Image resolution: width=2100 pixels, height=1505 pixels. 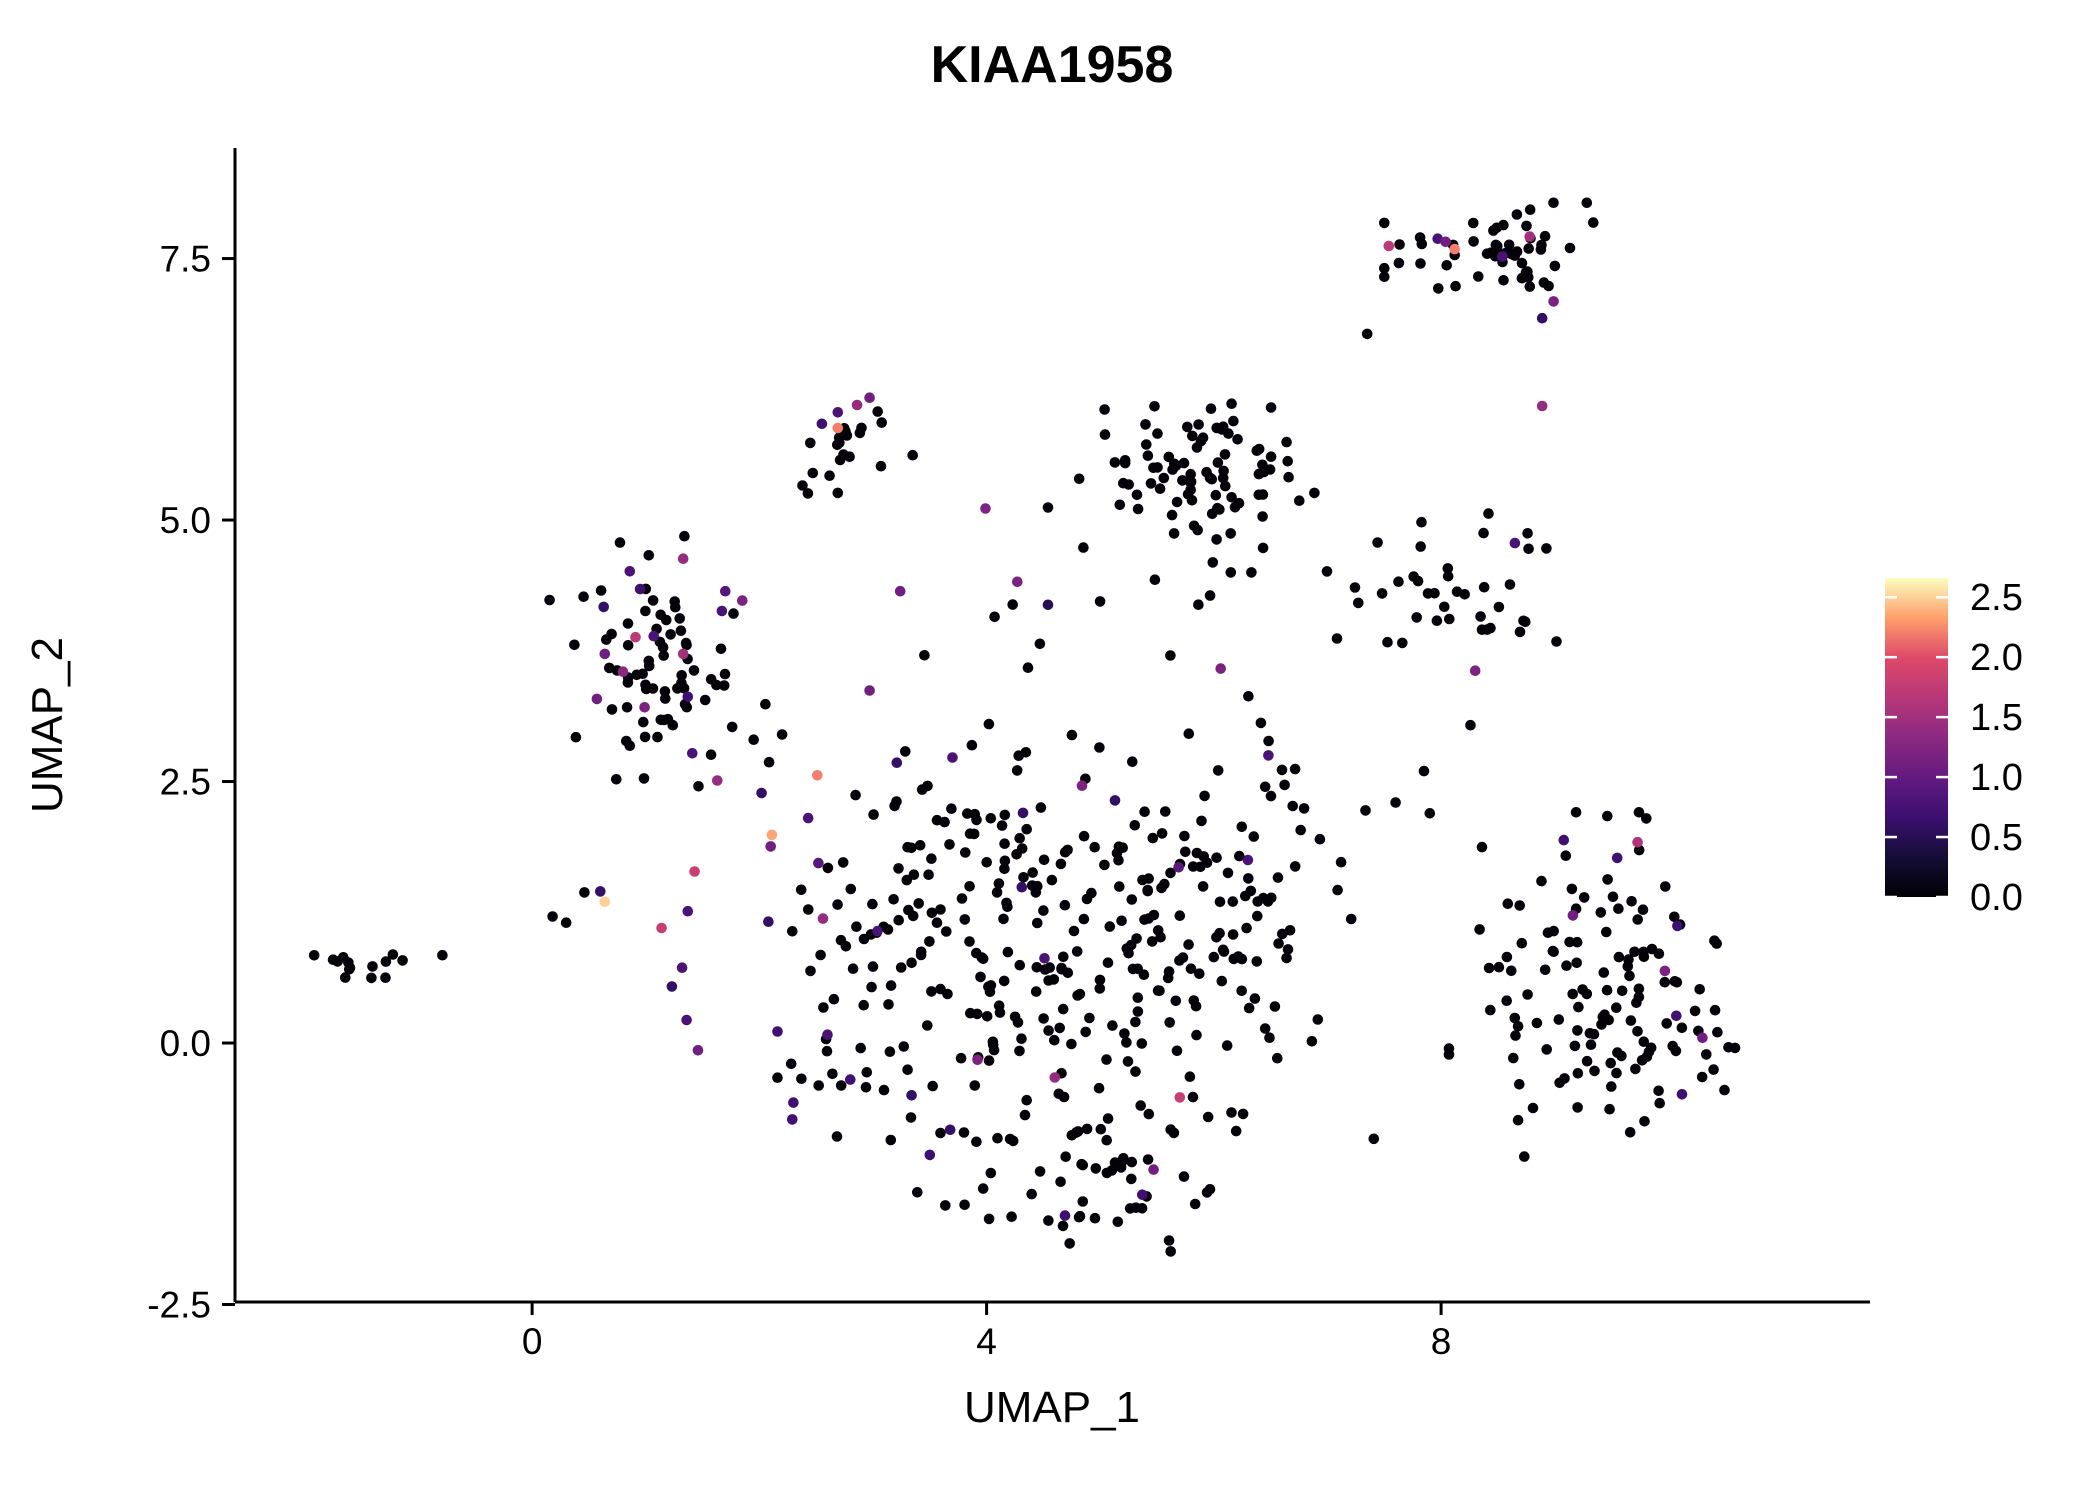 What do you see at coordinates (185, 782) in the screenshot?
I see `y-tick-label: 2.5` at bounding box center [185, 782].